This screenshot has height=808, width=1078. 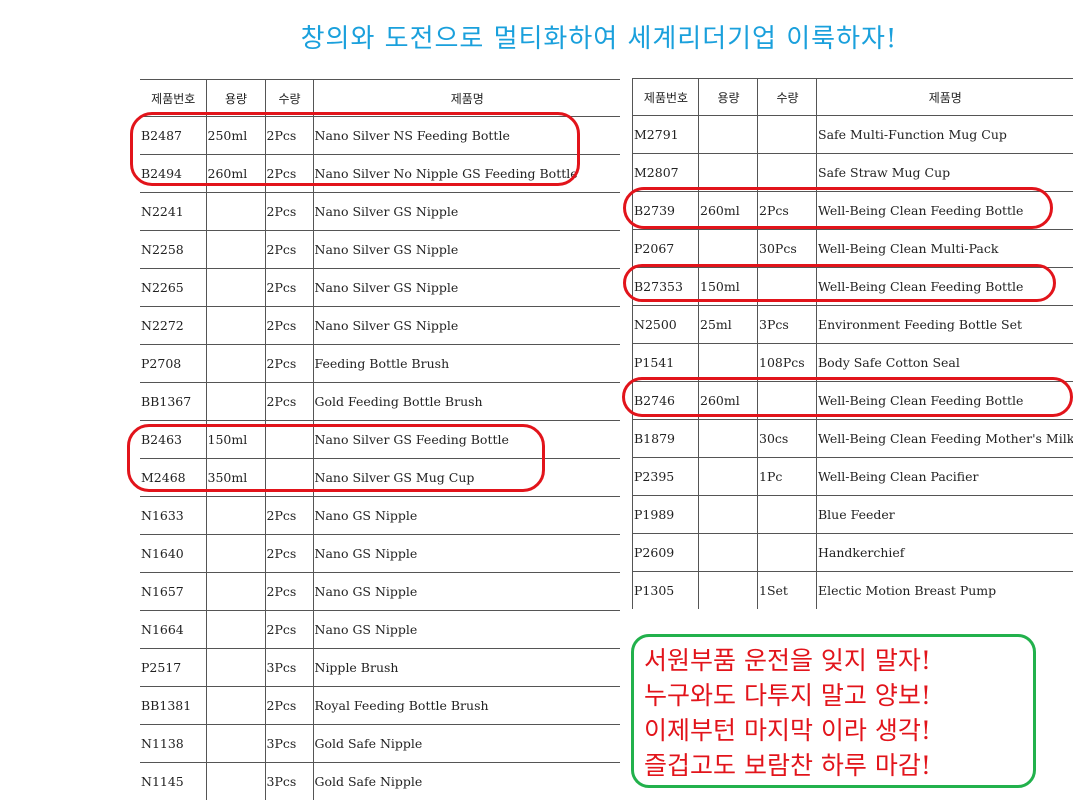 I want to click on table-row: P2609 Handkerchief, so click(x=852, y=552).